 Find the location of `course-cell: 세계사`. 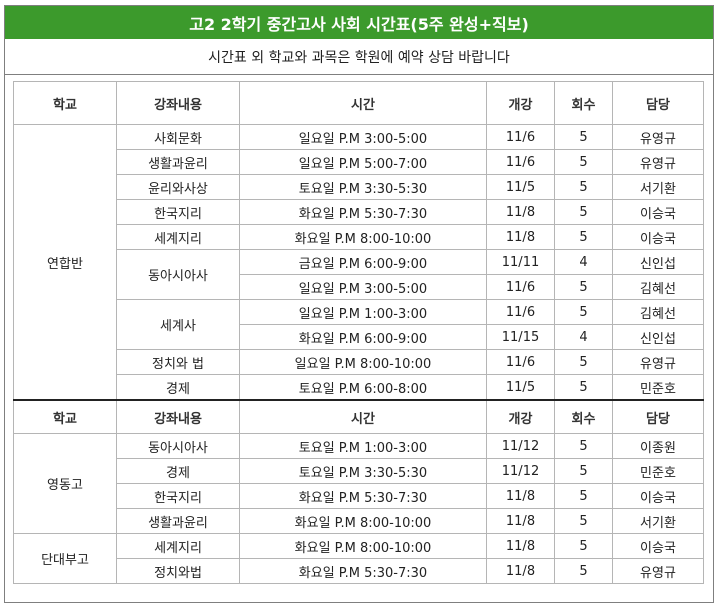

course-cell: 세계사 is located at coordinates (178, 324).